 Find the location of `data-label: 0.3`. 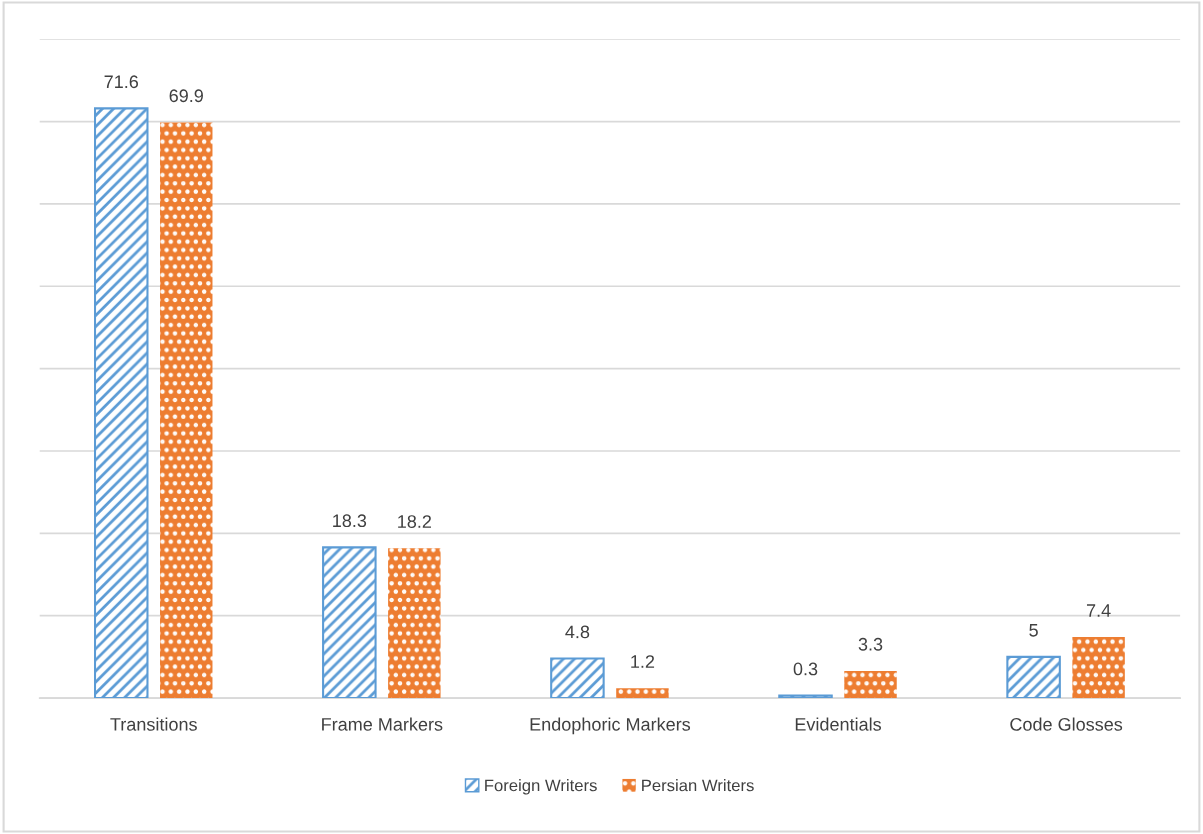

data-label: 0.3 is located at coordinates (805, 669).